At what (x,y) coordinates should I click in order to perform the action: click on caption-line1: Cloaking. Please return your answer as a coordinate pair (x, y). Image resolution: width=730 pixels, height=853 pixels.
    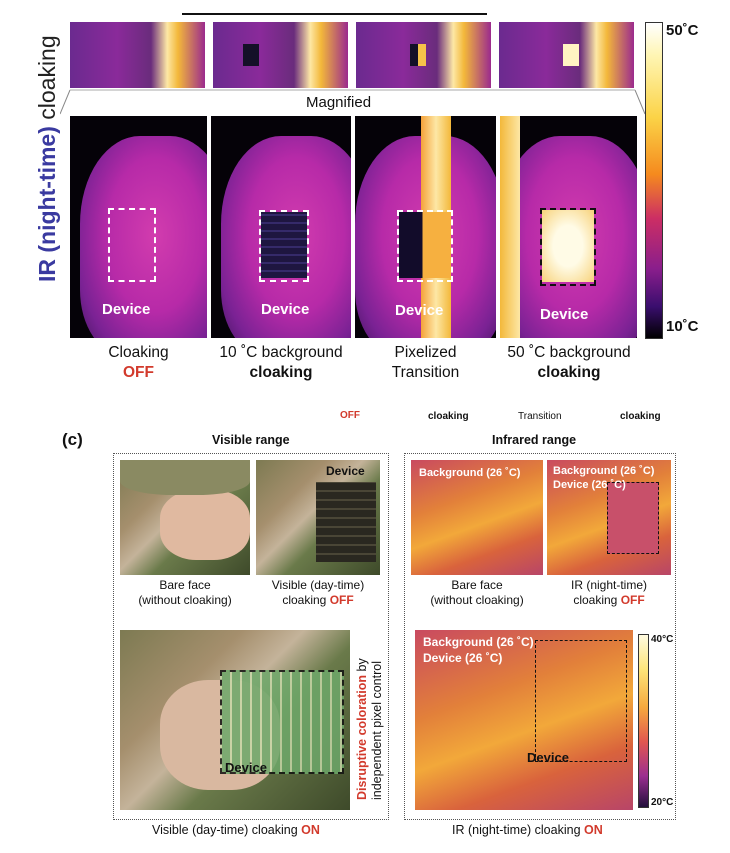
    Looking at the image, I should click on (138, 352).